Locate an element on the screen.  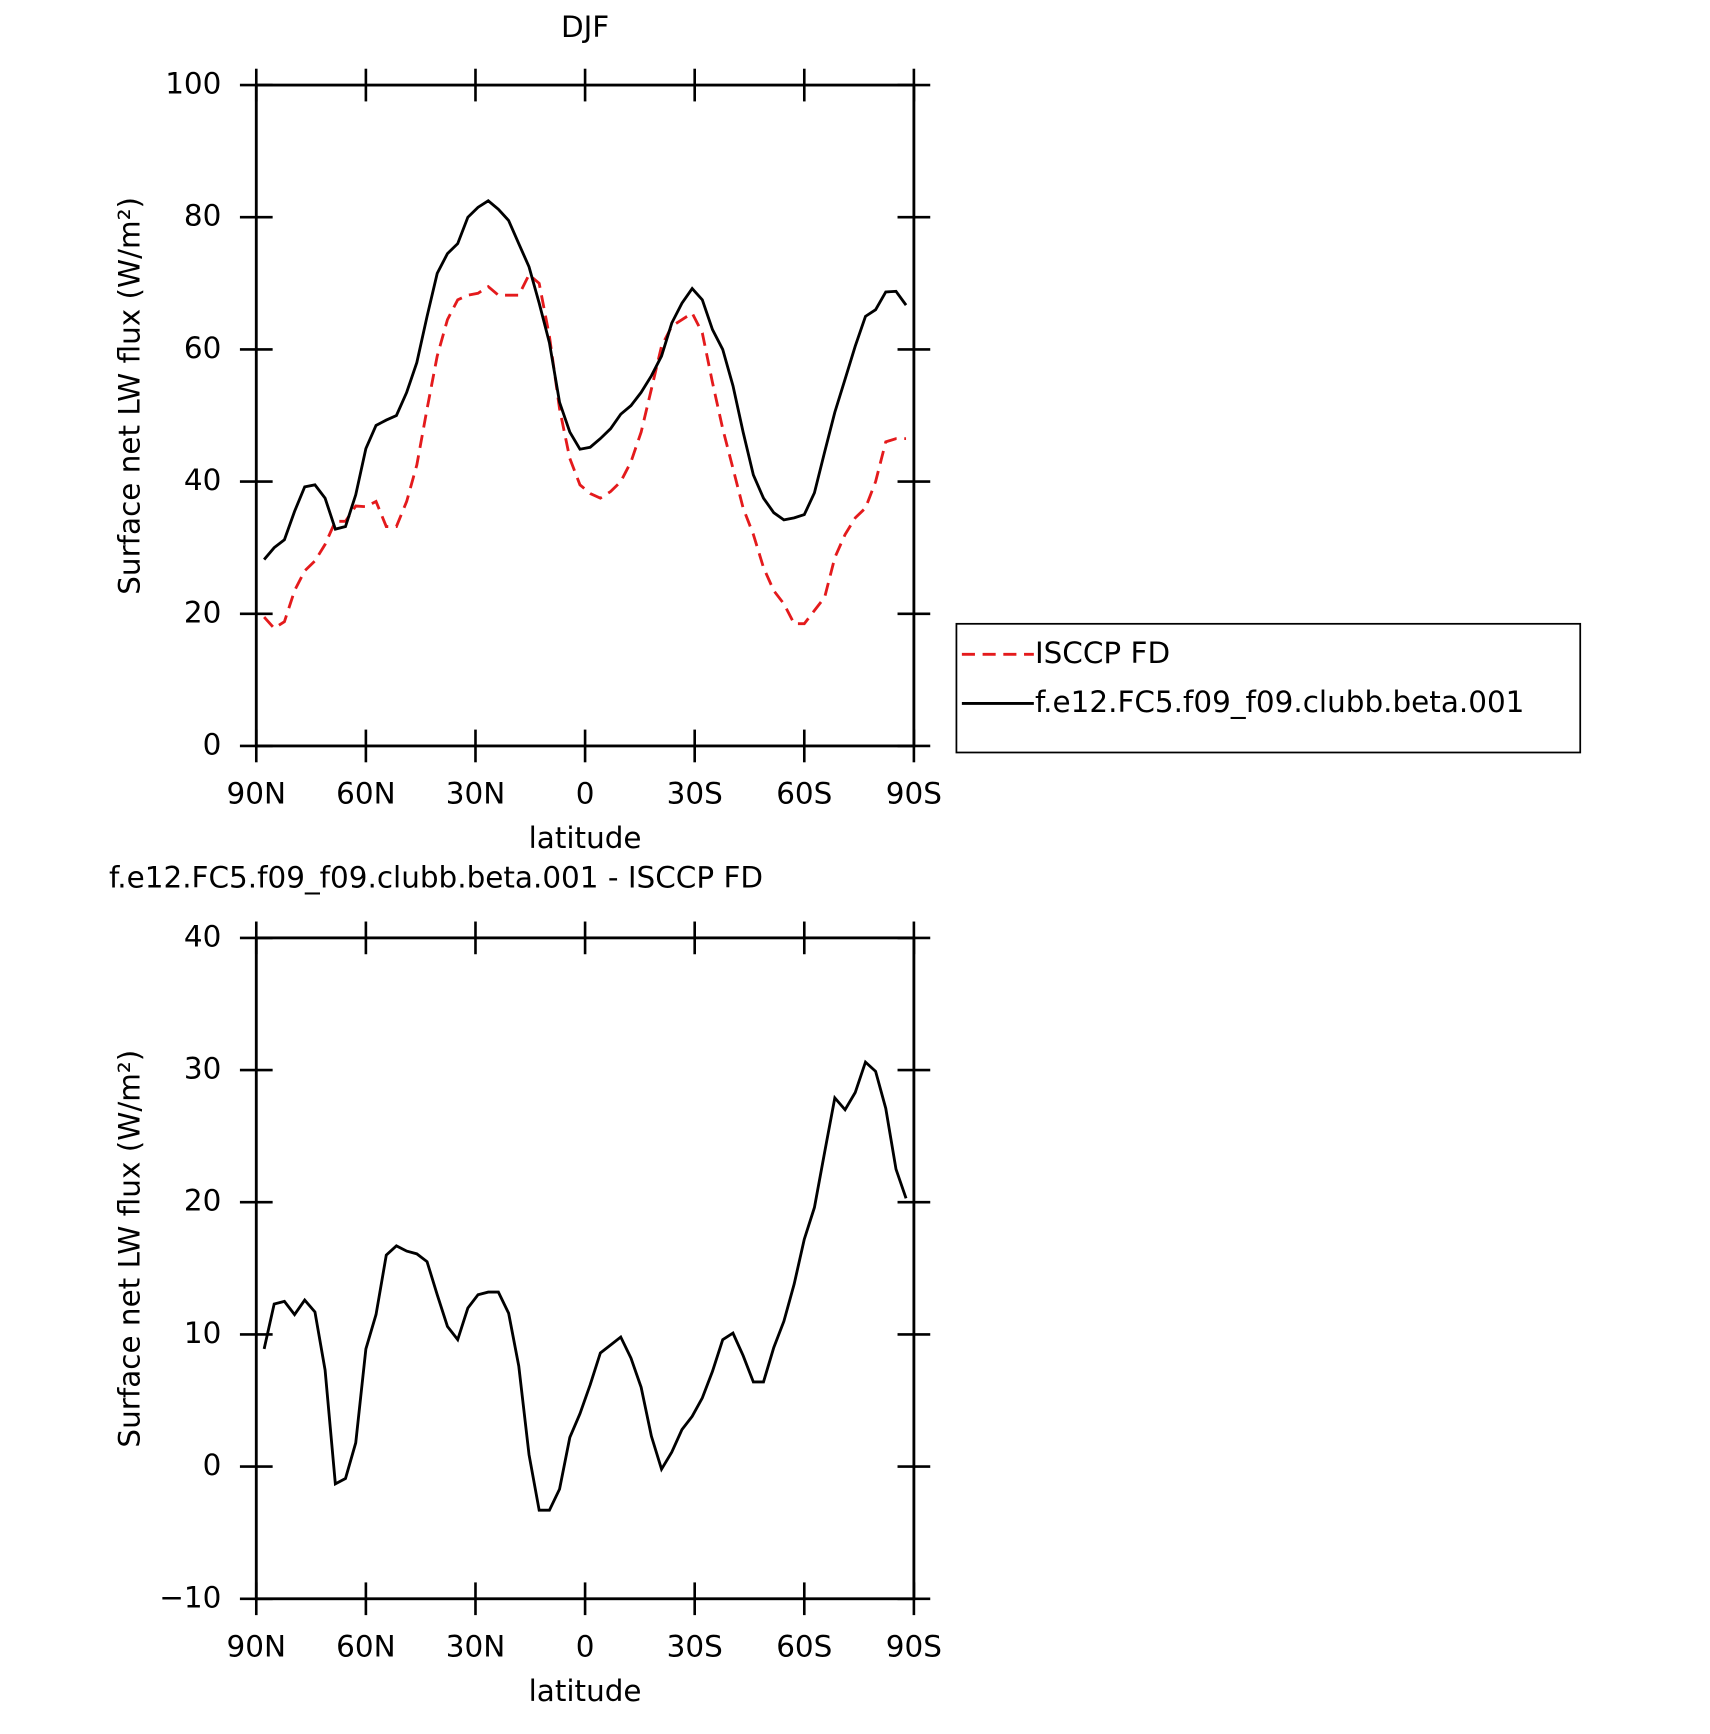
y-tick-label: 30 is located at coordinates (202, 1069).